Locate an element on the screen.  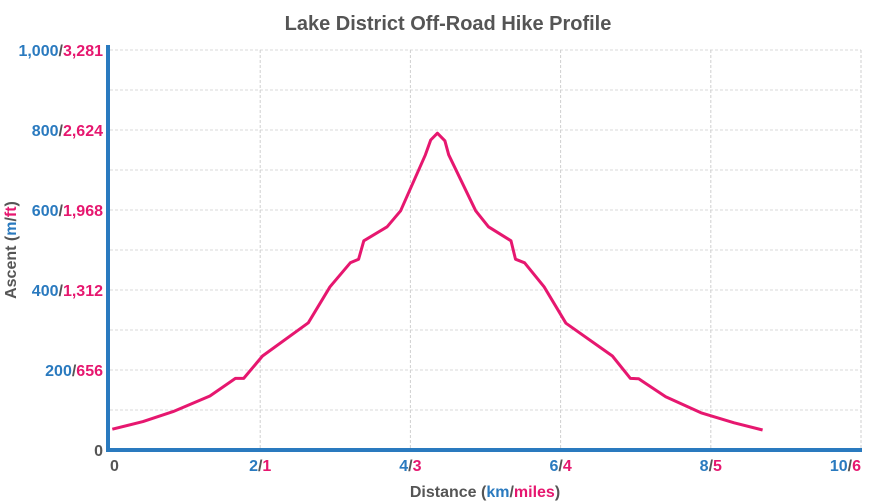
x-tick-label: 10/6 is located at coordinates (845, 466).